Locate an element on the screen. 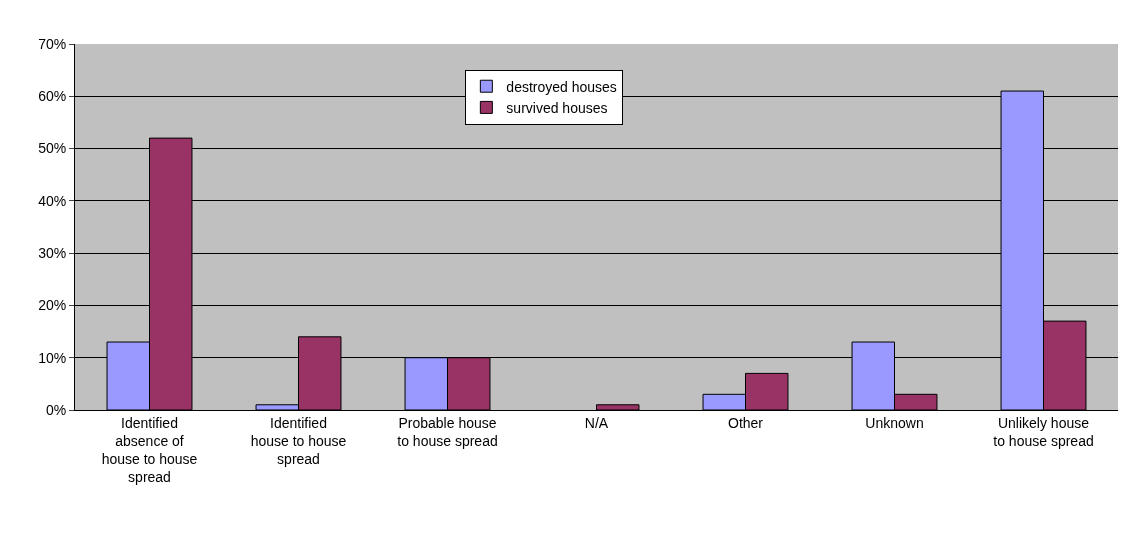  y-tick-label: 20% is located at coordinates (52, 305).